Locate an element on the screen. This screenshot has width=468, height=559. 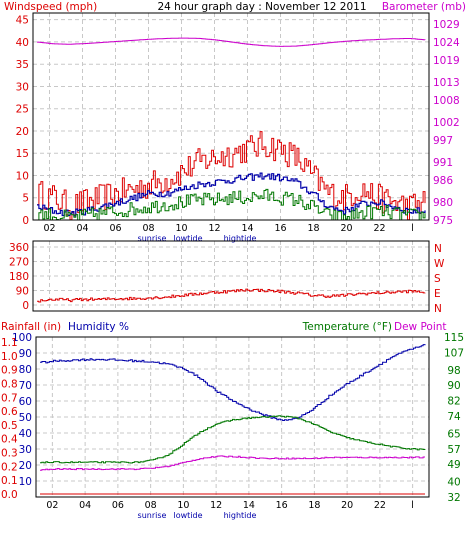
panel3-temperature-tick: 115 is located at coordinates (454, 338).